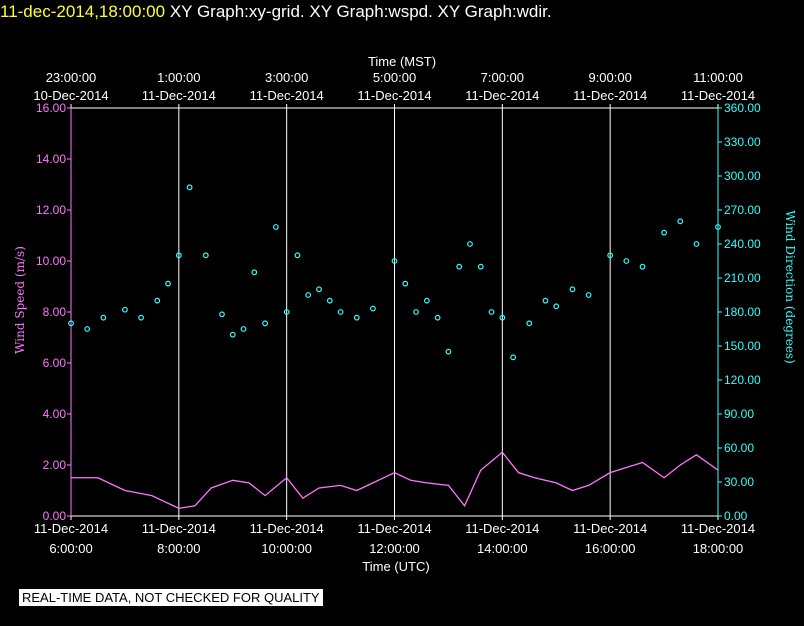 Image resolution: width=804 pixels, height=626 pixels. What do you see at coordinates (51, 210) in the screenshot?
I see `left-tick-label: 12.00` at bounding box center [51, 210].